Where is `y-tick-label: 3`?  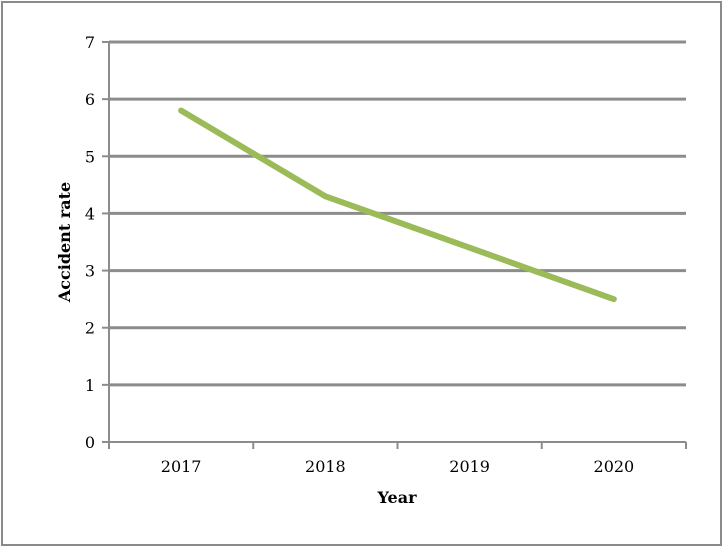 y-tick-label: 3 is located at coordinates (90, 271).